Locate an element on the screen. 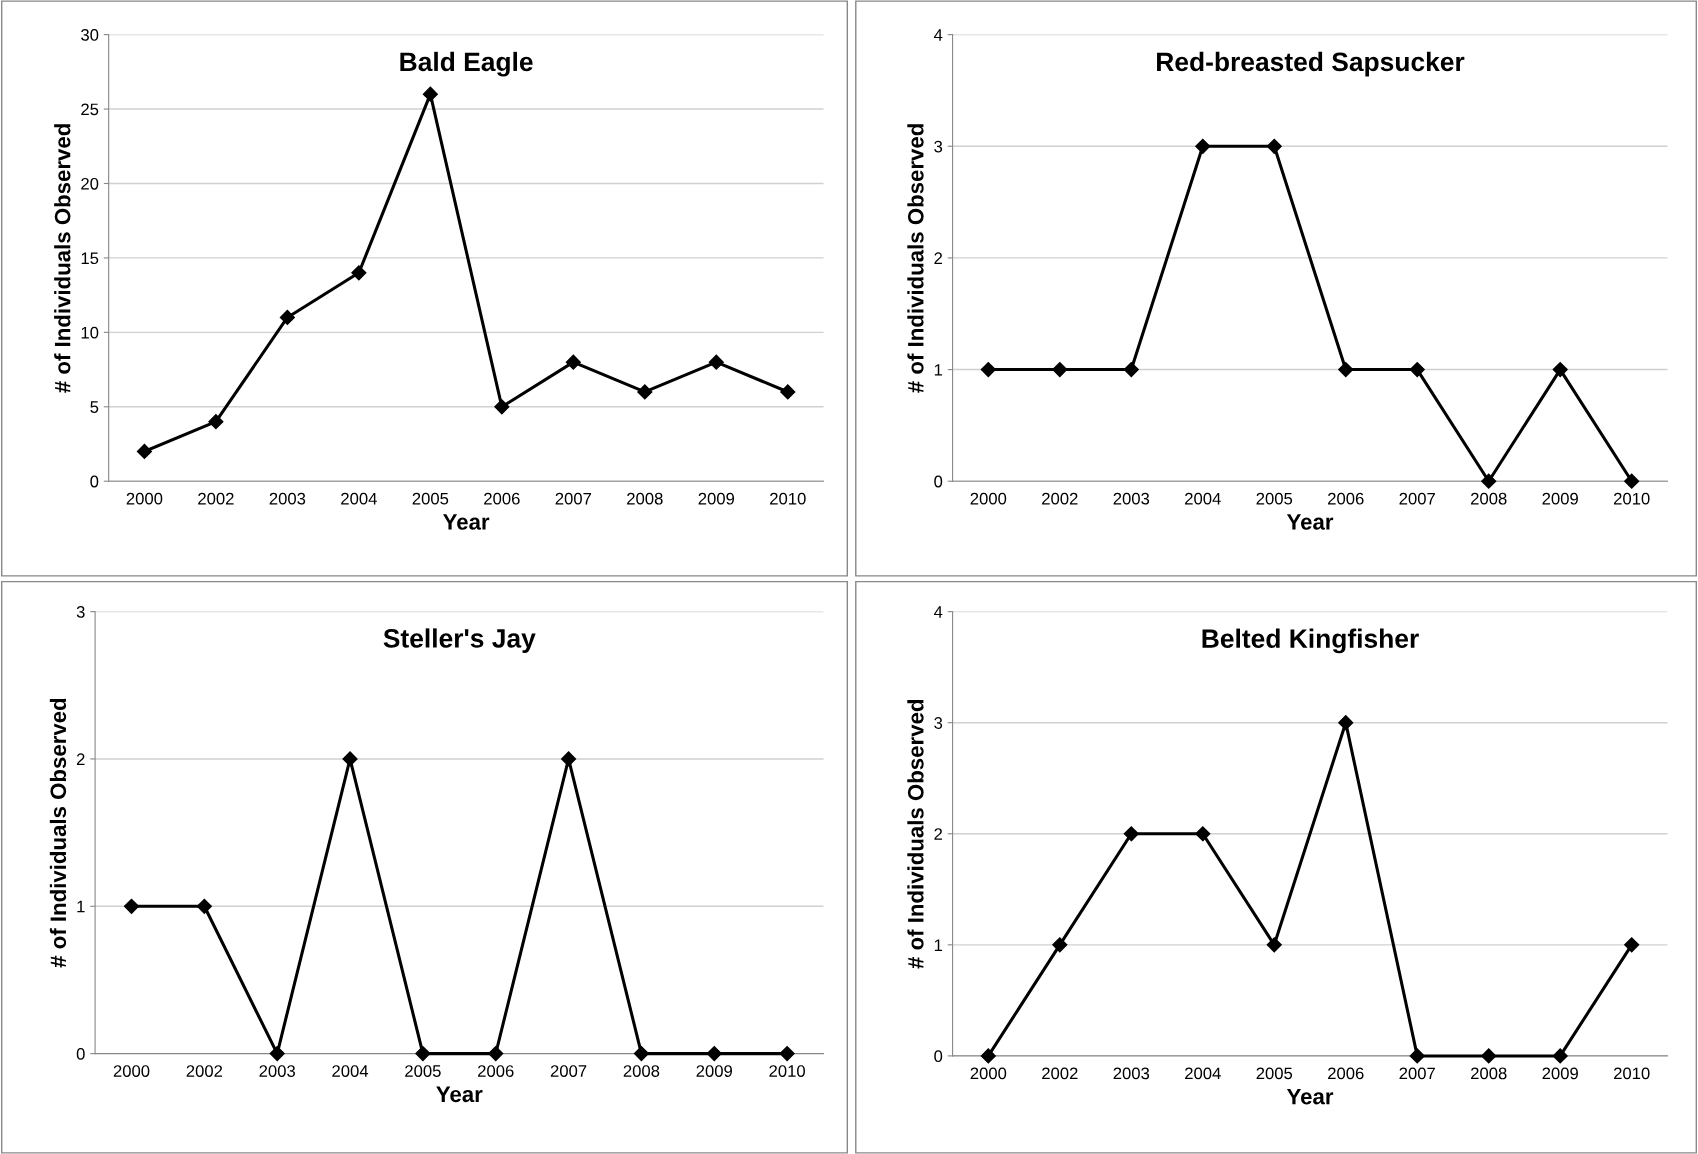 Image resolution: width=1698 pixels, height=1154 pixels. y-tick-label: 10 is located at coordinates (90, 332).